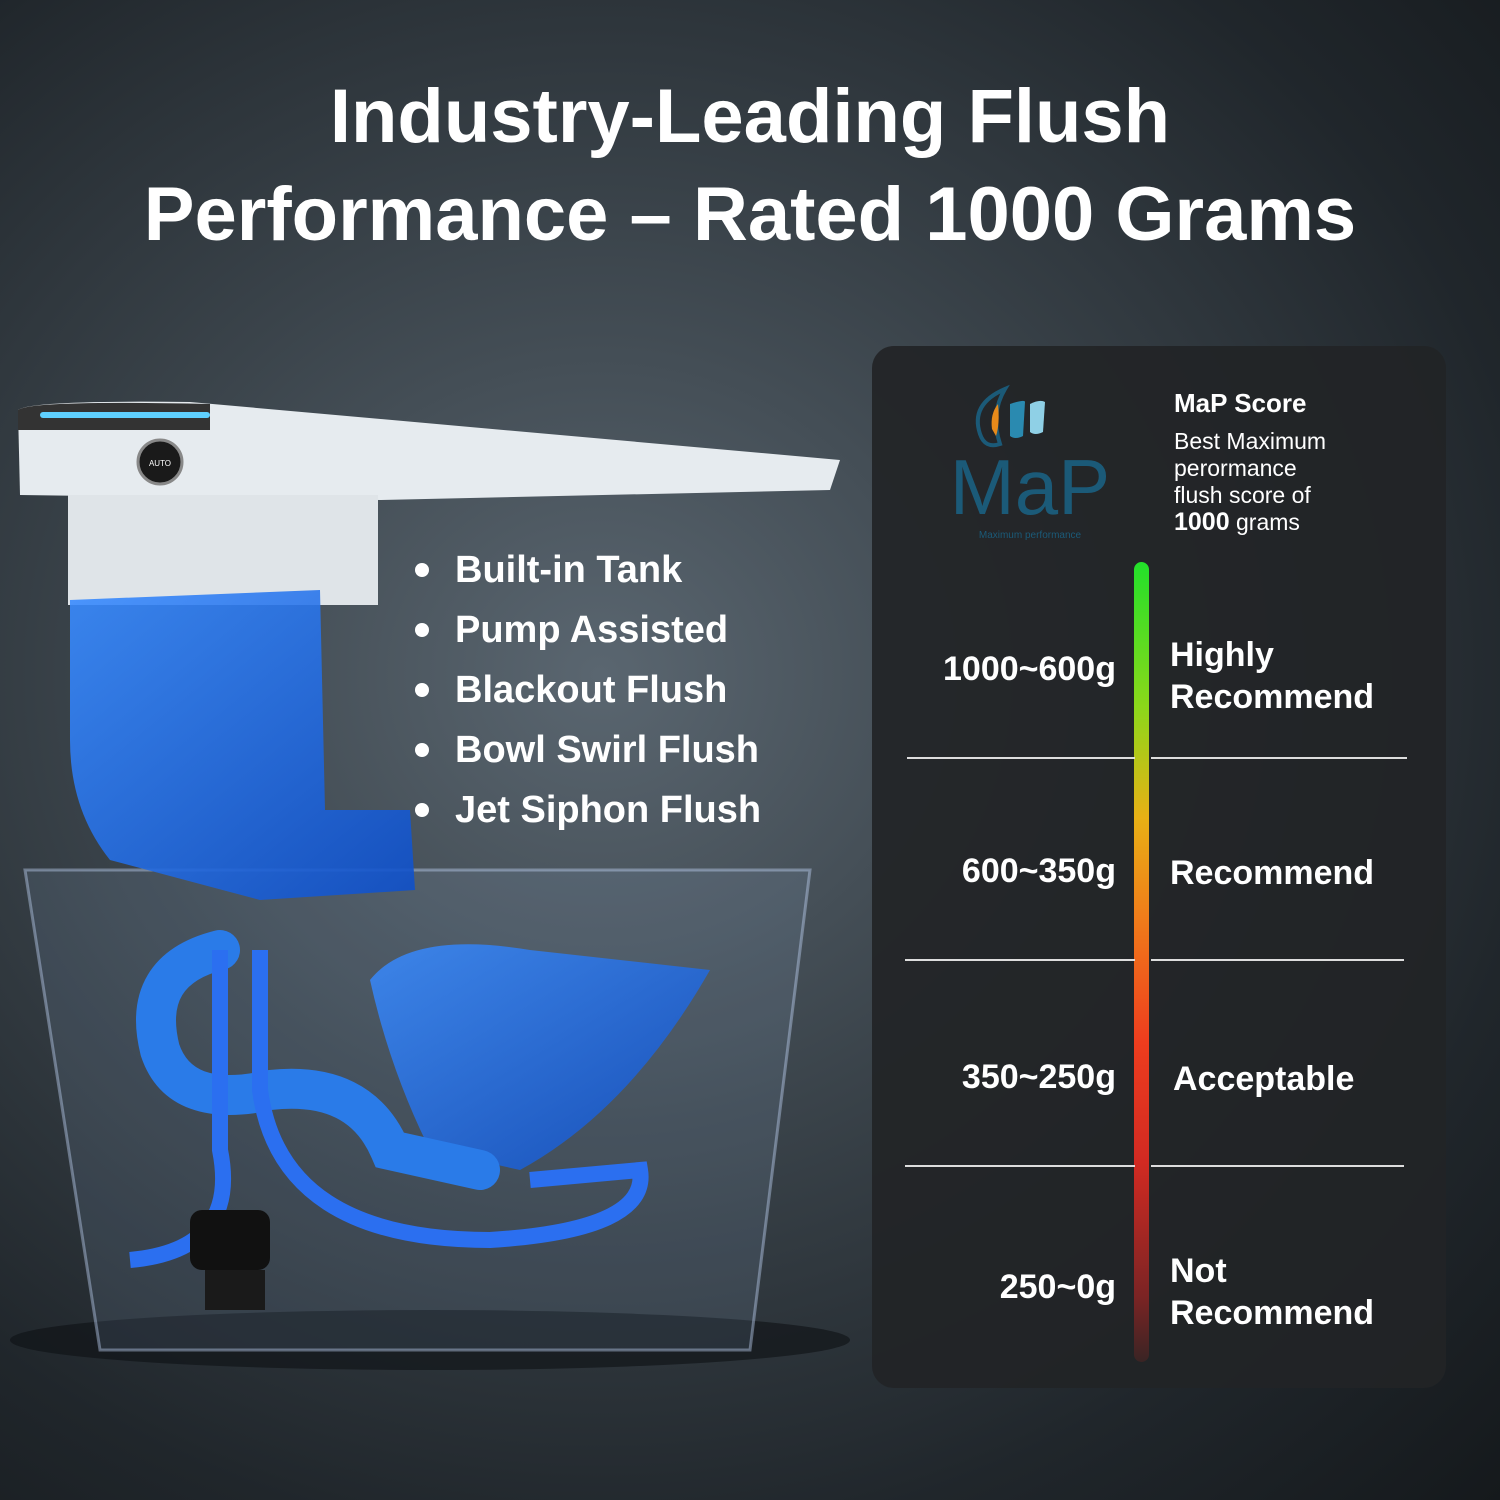 The height and width of the screenshot is (1500, 1500). Describe the element at coordinates (1235, 468) in the screenshot. I see `desc-line: perormance` at that location.